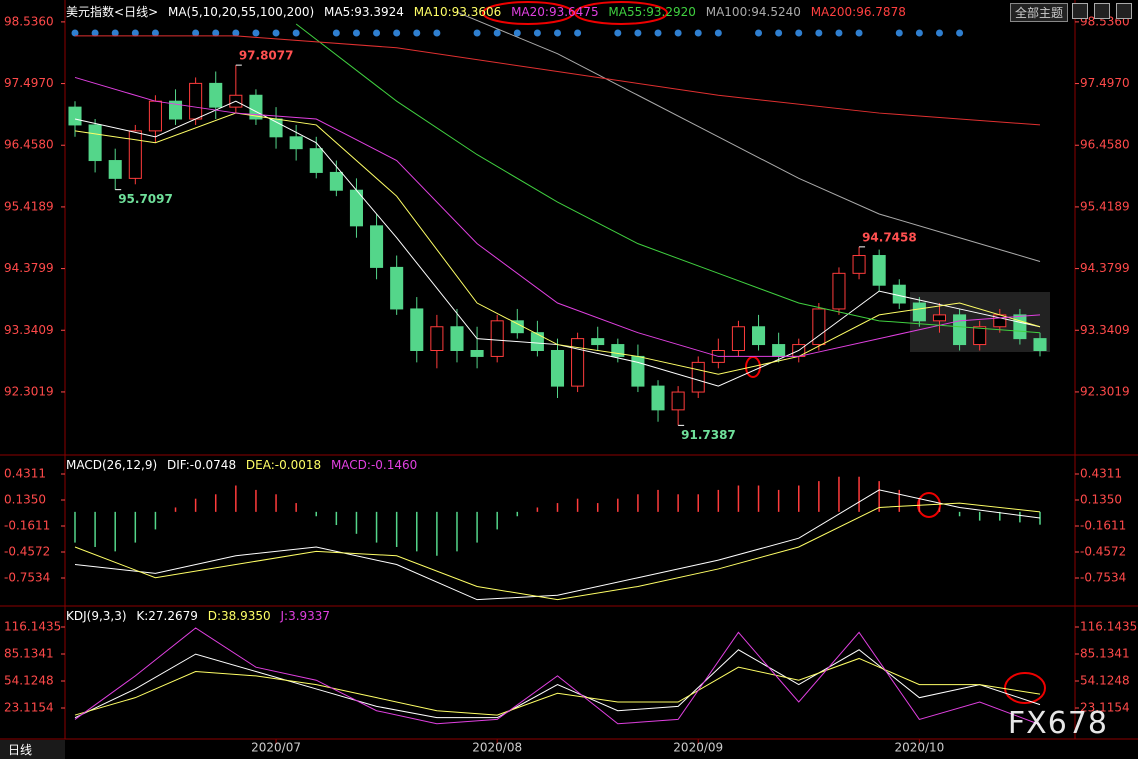  I want to click on kdj-header: KDJ(9,3,3) K:27.2679 D:38.9350 J:3.9337, so click(201, 616).